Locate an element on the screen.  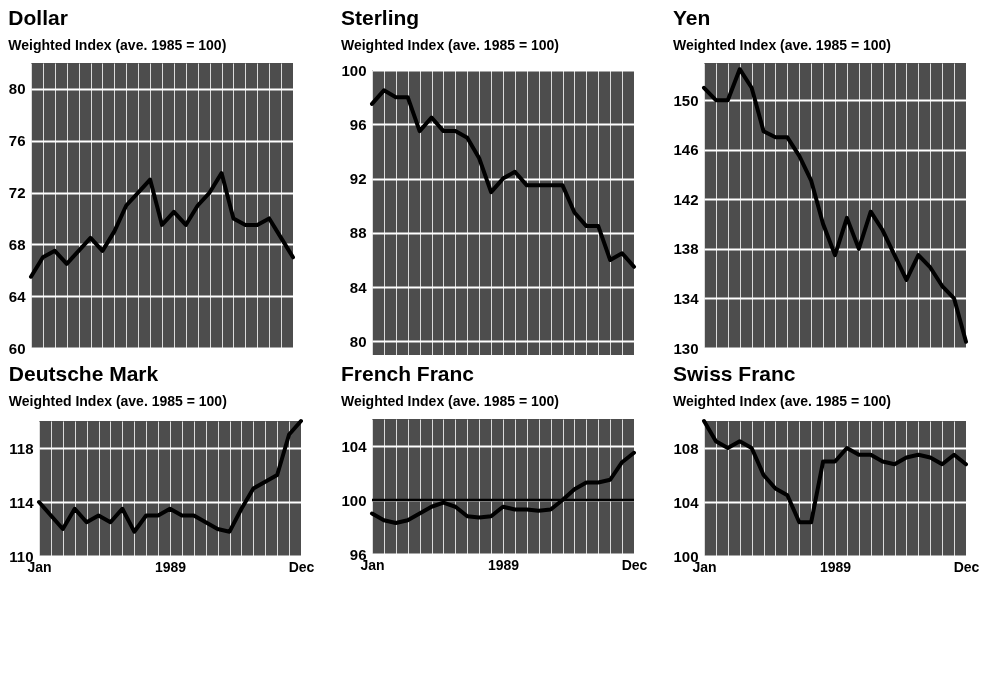
chart-title: Deutsche Mark is located at coordinates (83, 373).